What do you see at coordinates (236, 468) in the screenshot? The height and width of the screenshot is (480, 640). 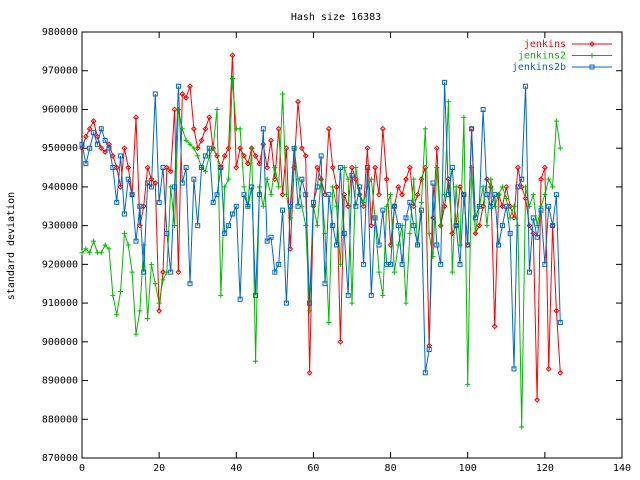 I see `x-tick-label: 40` at bounding box center [236, 468].